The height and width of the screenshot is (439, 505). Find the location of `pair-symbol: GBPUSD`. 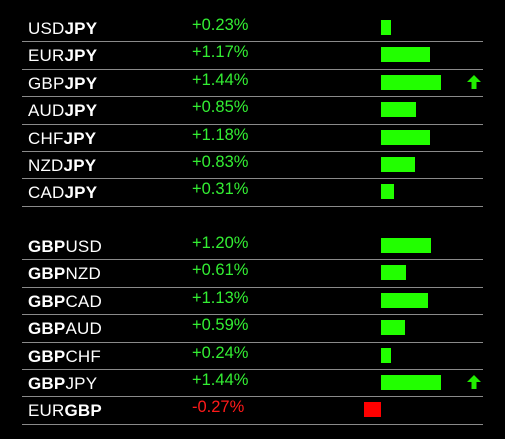

pair-symbol: GBPUSD is located at coordinates (65, 247).